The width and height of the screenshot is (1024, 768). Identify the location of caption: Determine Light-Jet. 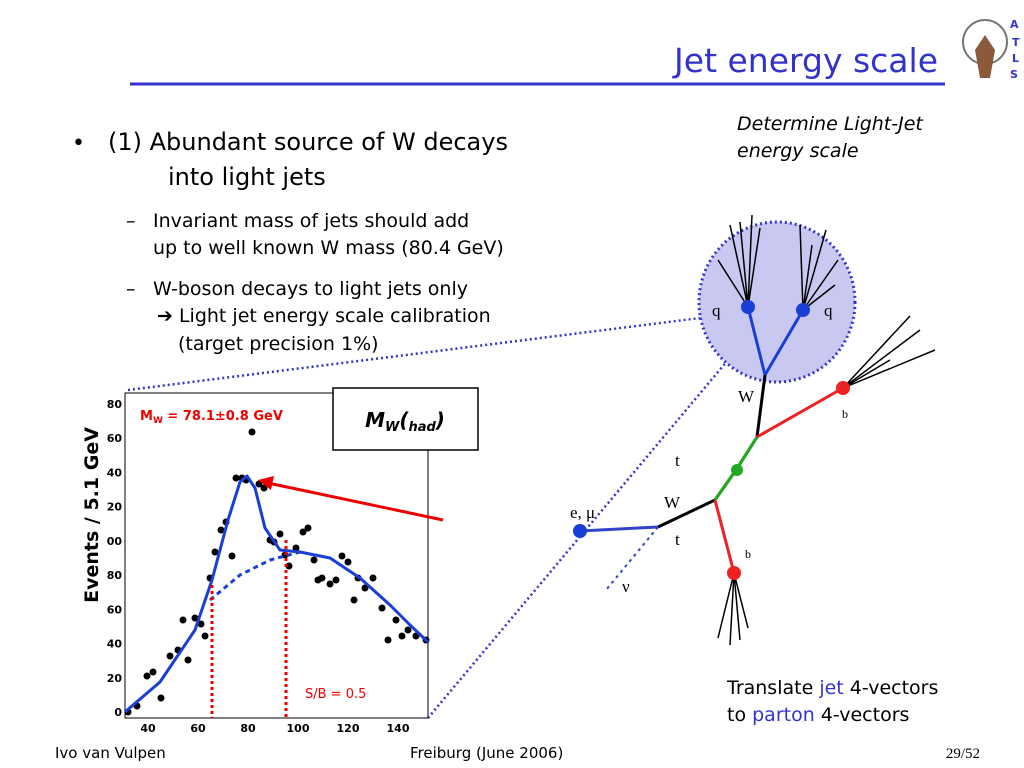
(830, 124).